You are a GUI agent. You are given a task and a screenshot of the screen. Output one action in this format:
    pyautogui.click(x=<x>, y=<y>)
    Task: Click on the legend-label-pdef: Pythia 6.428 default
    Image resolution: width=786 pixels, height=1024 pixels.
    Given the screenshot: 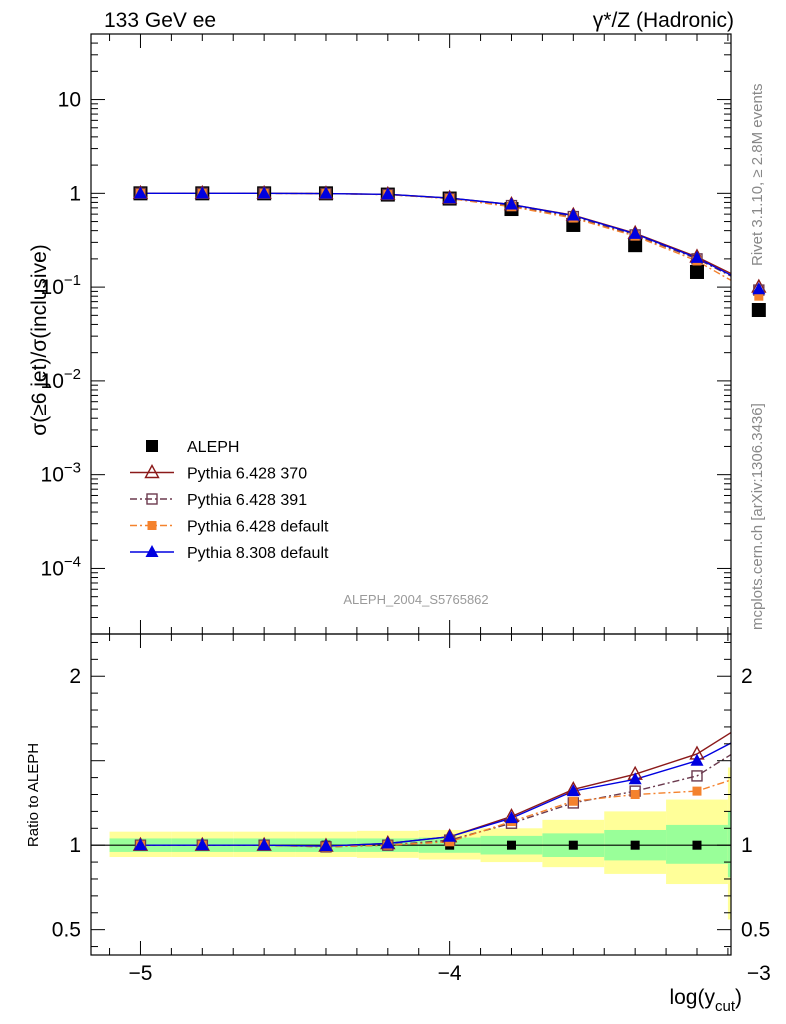 What is the action you would take?
    pyautogui.click(x=258, y=527)
    